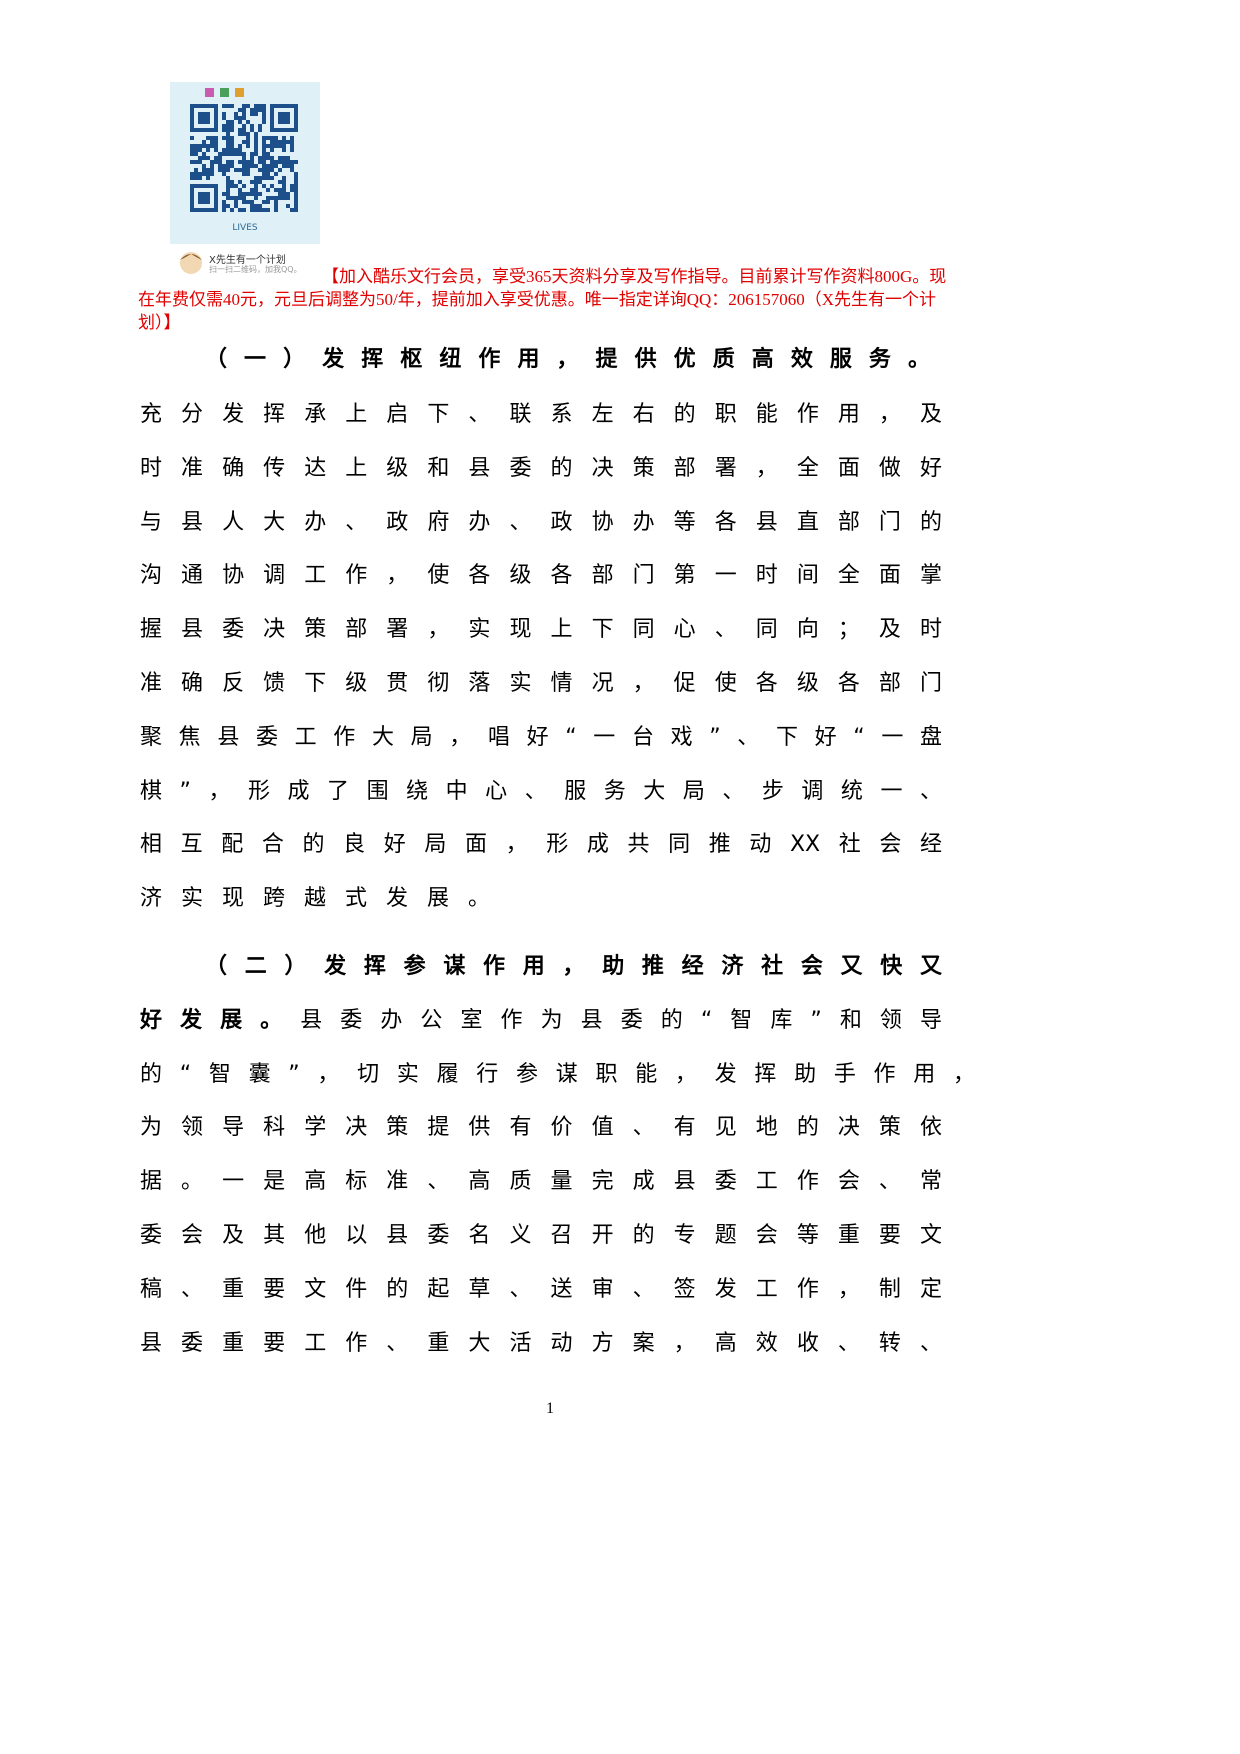  Describe the element at coordinates (541, 630) in the screenshot. I see `body-line: 握县委决策部署，实现上下同心、同向；及时` at that location.